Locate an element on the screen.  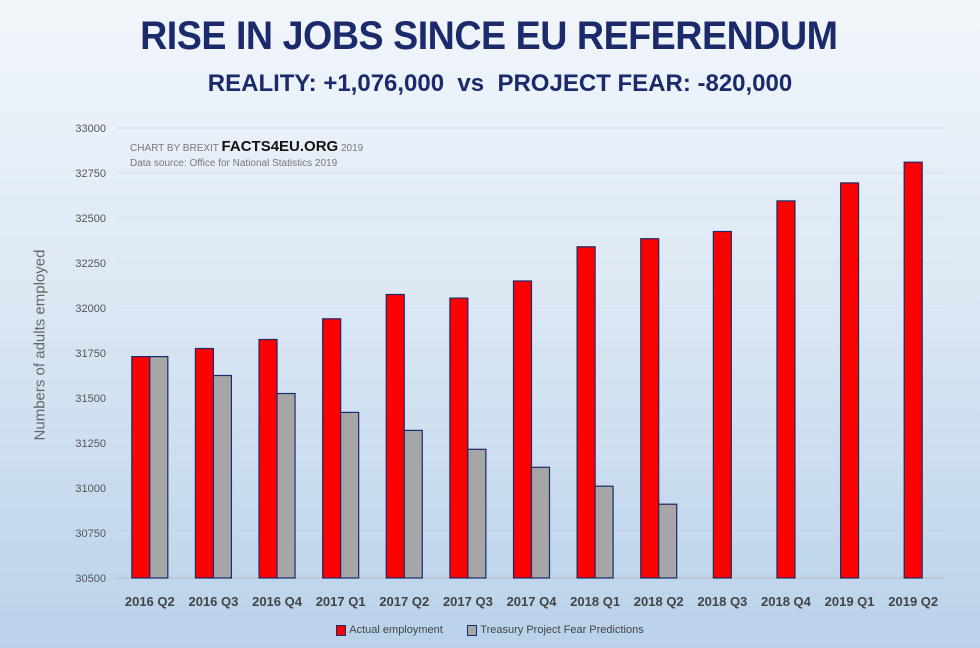
x-tick-label: 2018 Q3 is located at coordinates (722, 601).